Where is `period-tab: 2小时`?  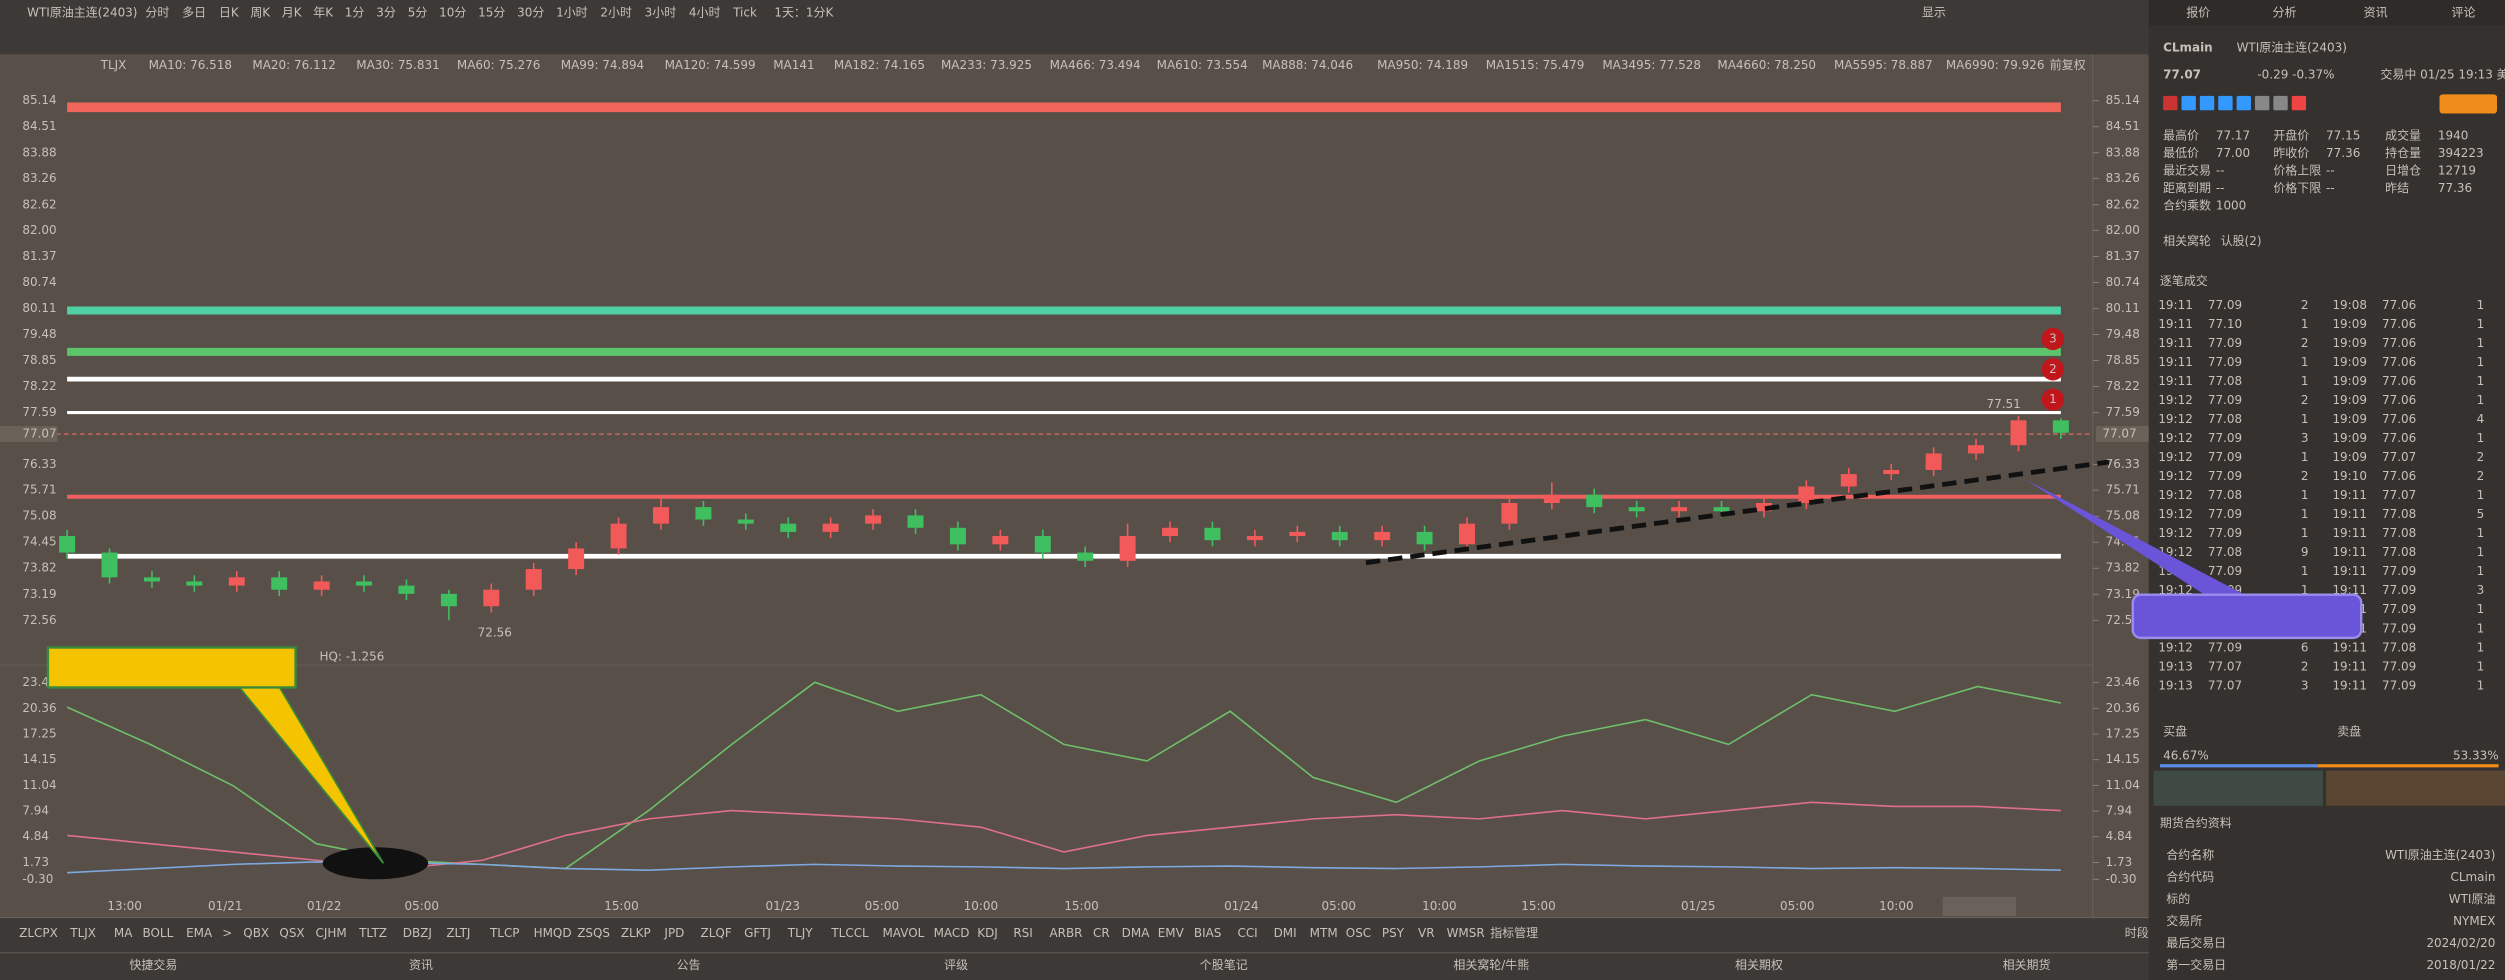
period-tab: 2小时 is located at coordinates (616, 12).